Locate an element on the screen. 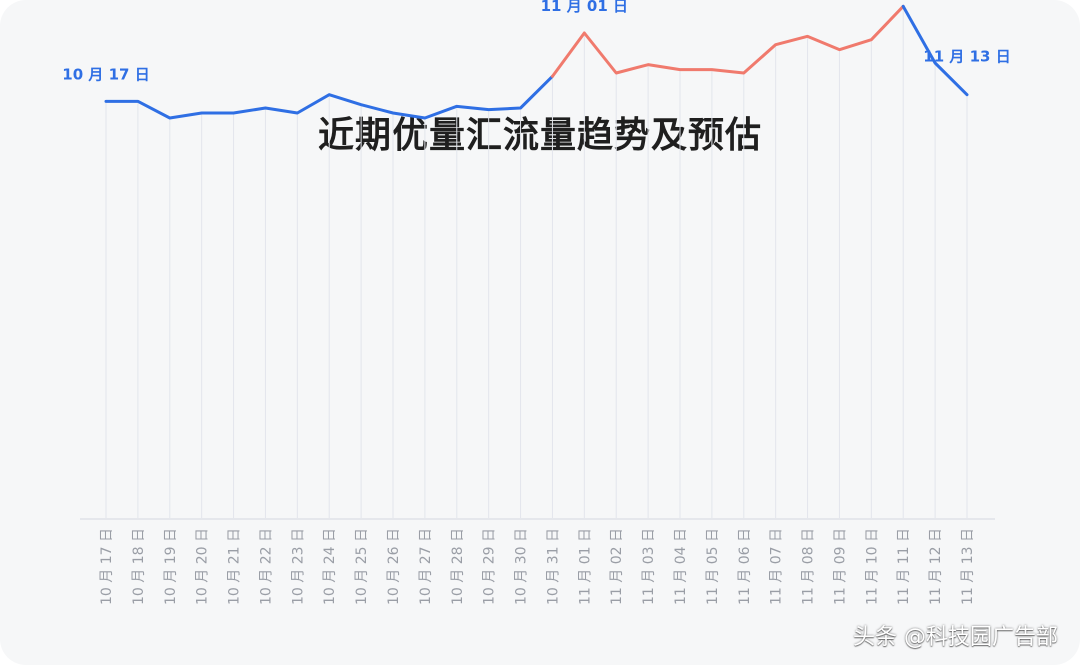 This screenshot has height=665, width=1080. series-lines is located at coordinates (536, 62).